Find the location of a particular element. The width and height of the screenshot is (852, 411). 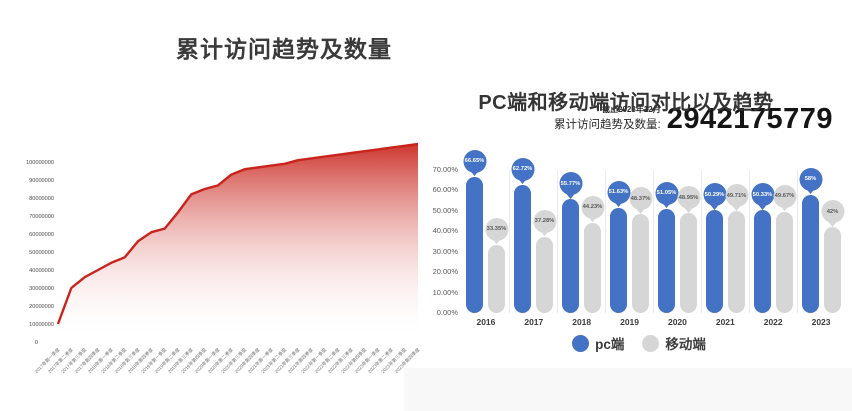

year-group-2017: 62.72% 37.28% is located at coordinates (533, 235).